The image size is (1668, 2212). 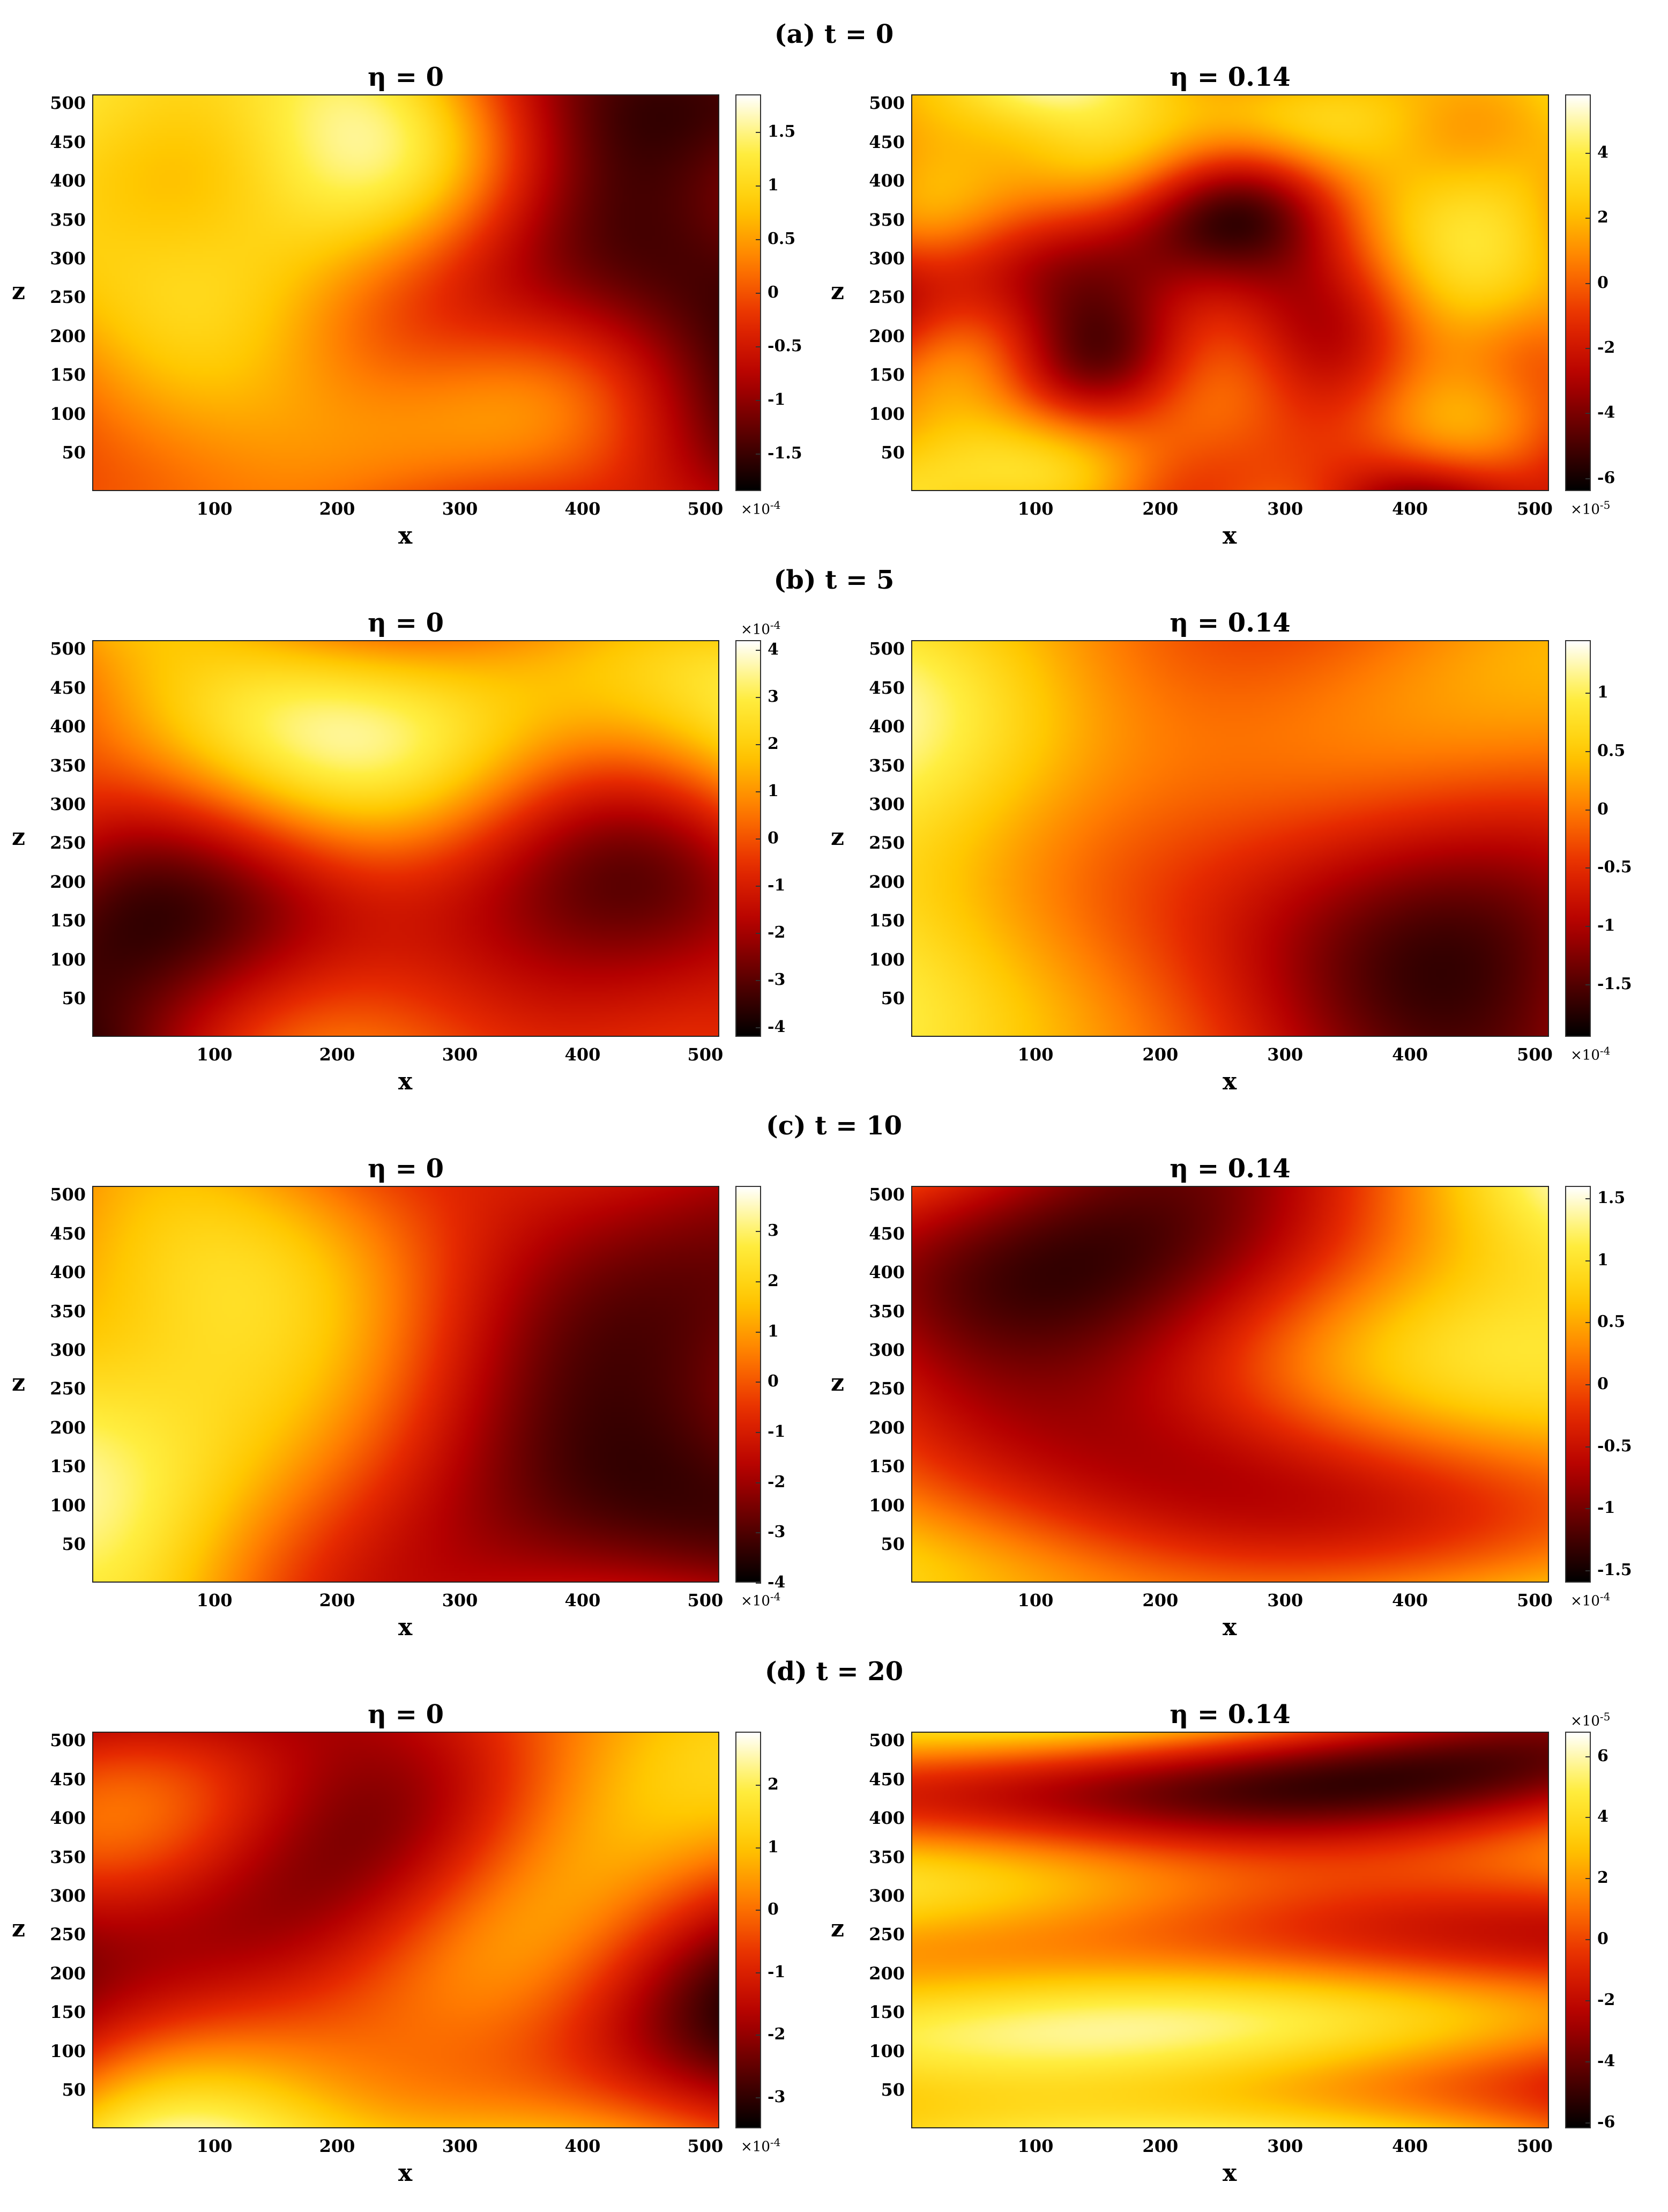 I want to click on colorbar, so click(x=748, y=1930).